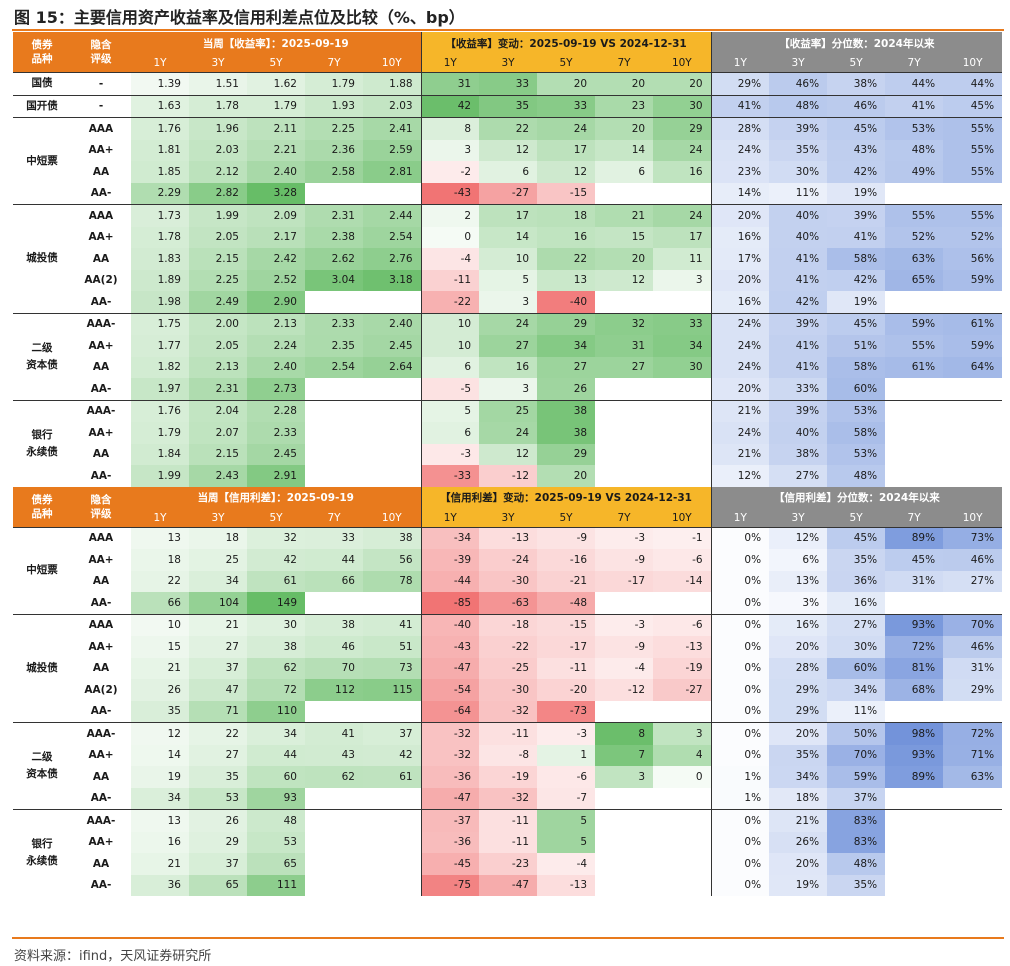  What do you see at coordinates (334, 537) in the screenshot?
I see `value-cell: 33` at bounding box center [334, 537].